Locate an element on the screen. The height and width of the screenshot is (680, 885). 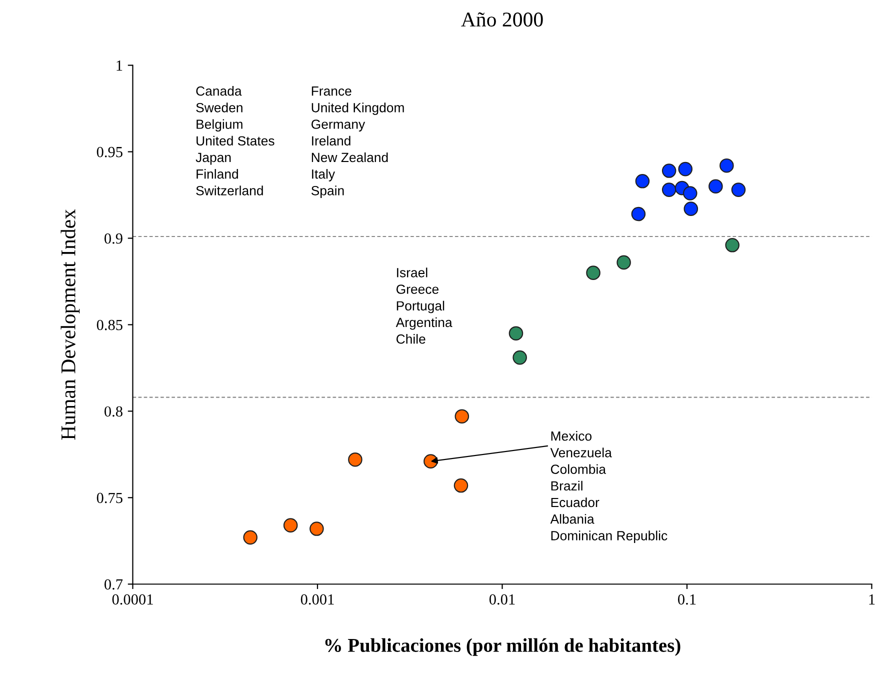
x-tick-label: 0.0001 is located at coordinates (132, 599).